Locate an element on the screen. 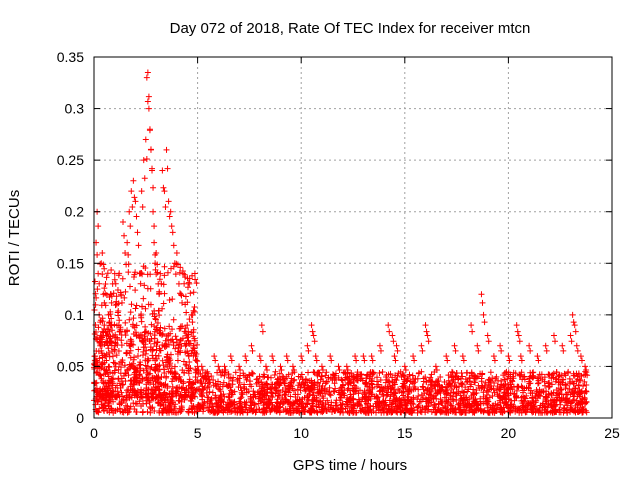 The height and width of the screenshot is (480, 640). x-tick-label: 25 is located at coordinates (612, 433).